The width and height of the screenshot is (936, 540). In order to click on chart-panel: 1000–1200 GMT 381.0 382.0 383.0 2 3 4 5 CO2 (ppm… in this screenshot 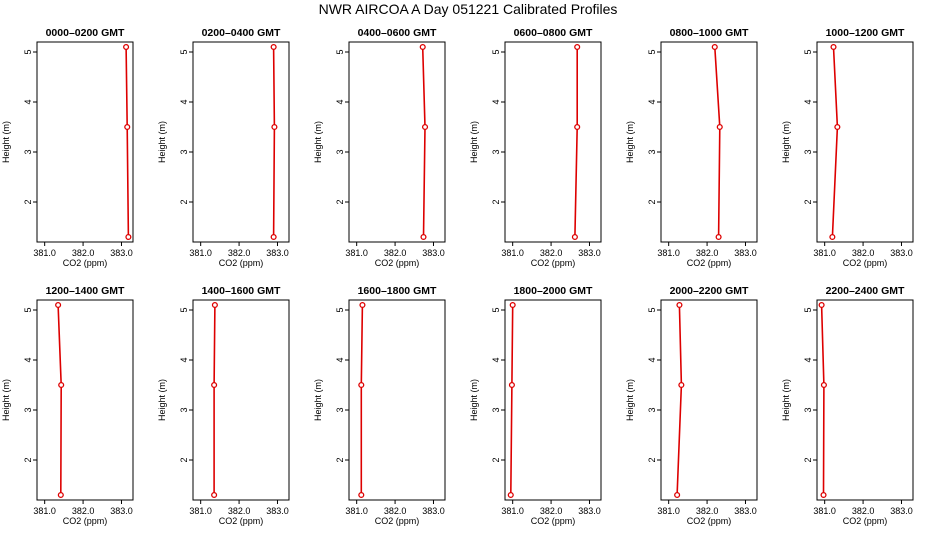, I will do `click(847, 147)`.